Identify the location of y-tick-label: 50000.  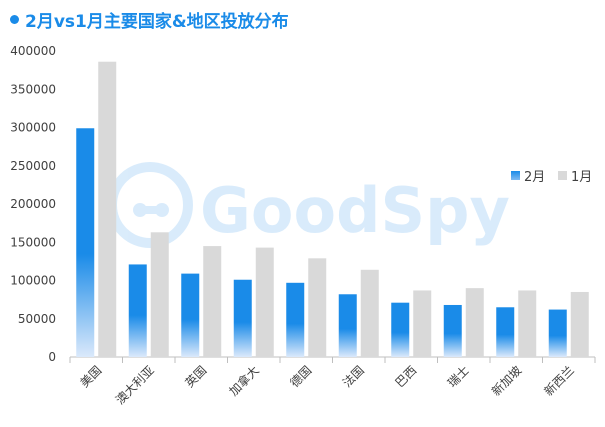
(37, 319).